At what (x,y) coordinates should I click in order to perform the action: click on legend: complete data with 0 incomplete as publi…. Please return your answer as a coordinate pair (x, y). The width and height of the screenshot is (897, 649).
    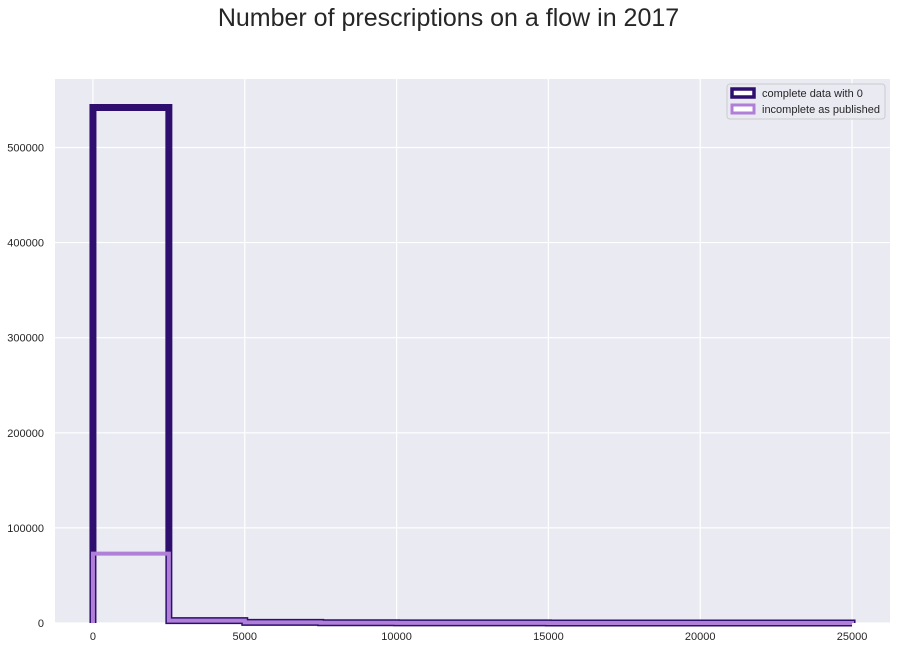
    Looking at the image, I should click on (806, 101).